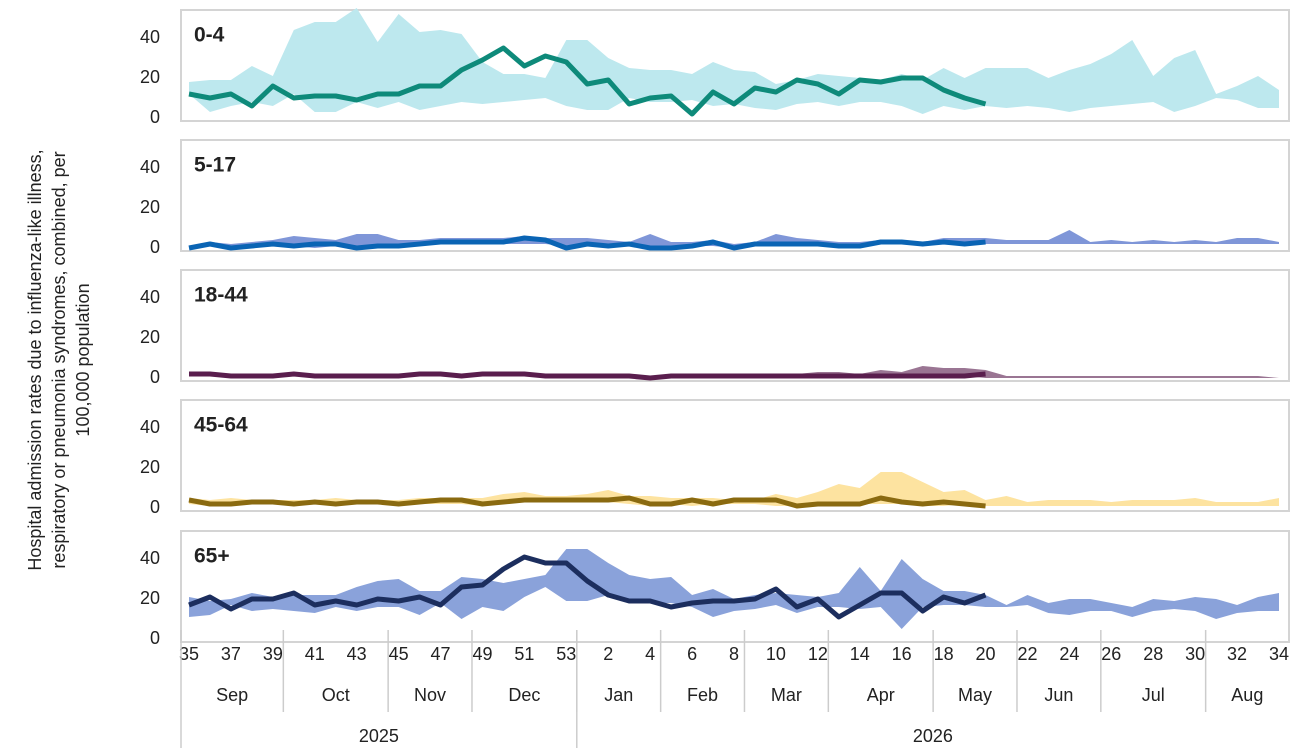 This screenshot has height=748, width=1299. I want to click on panel-title: 18-44, so click(221, 295).